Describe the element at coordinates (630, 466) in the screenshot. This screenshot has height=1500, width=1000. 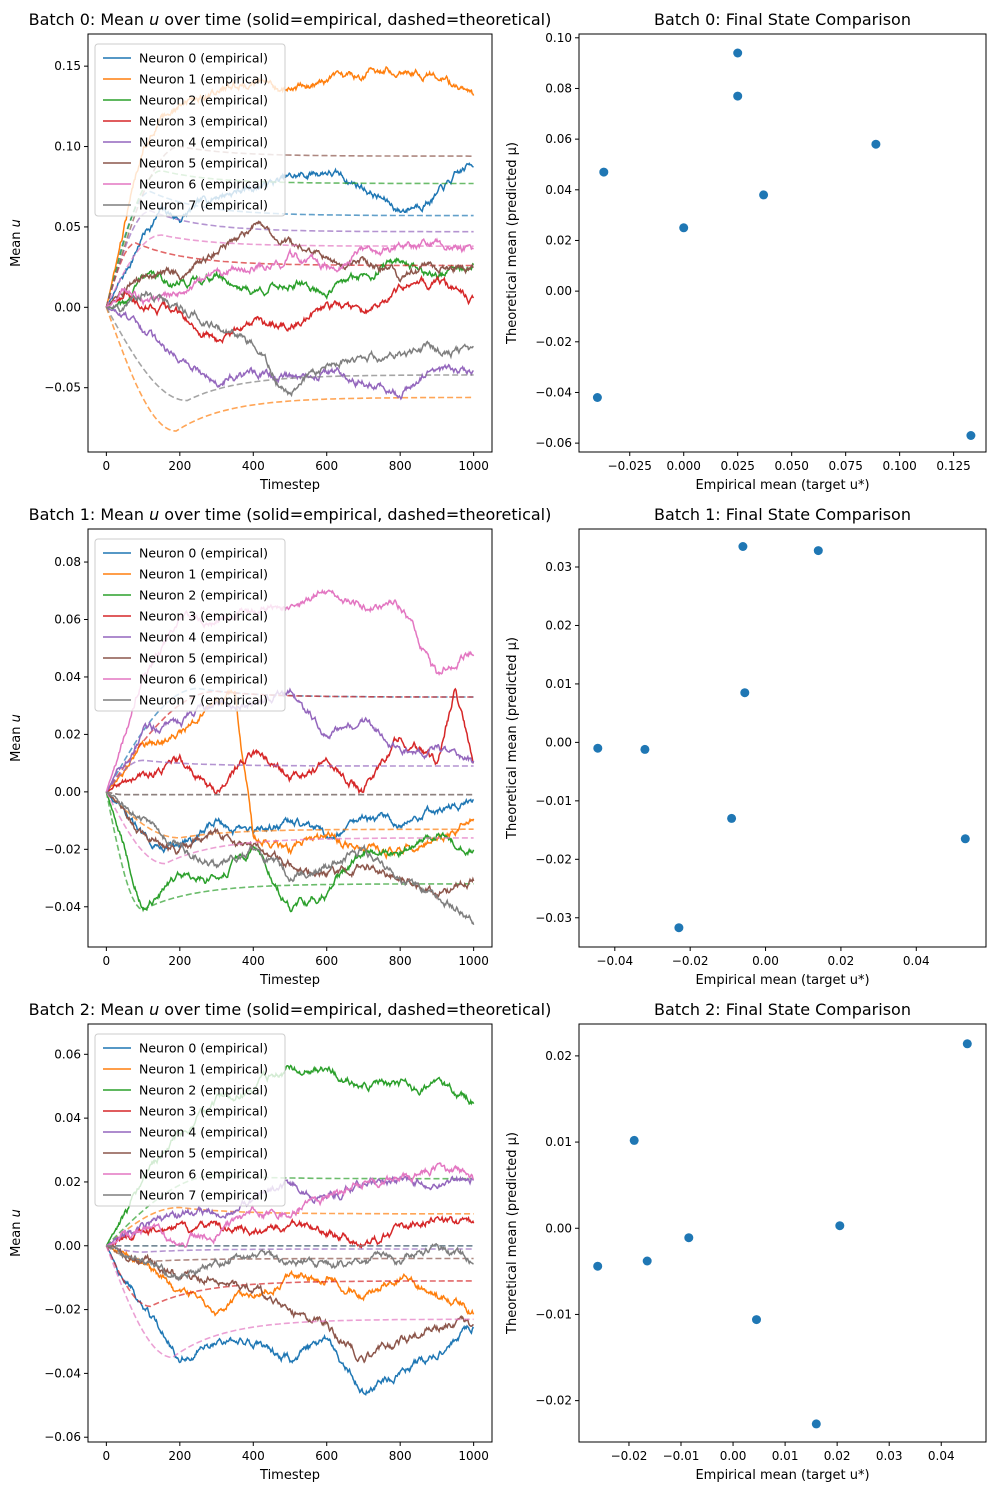
I see `x-tick-label: −0.025` at that location.